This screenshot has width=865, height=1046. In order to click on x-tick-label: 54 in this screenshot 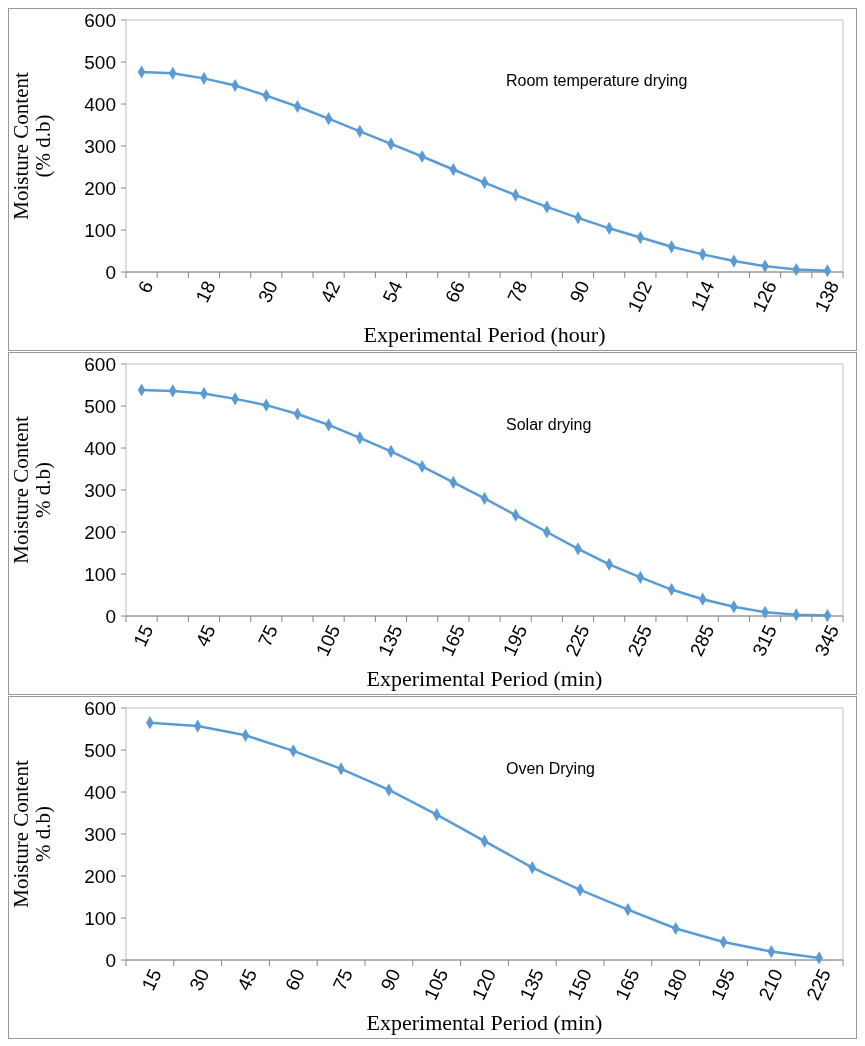, I will do `click(392, 291)`.